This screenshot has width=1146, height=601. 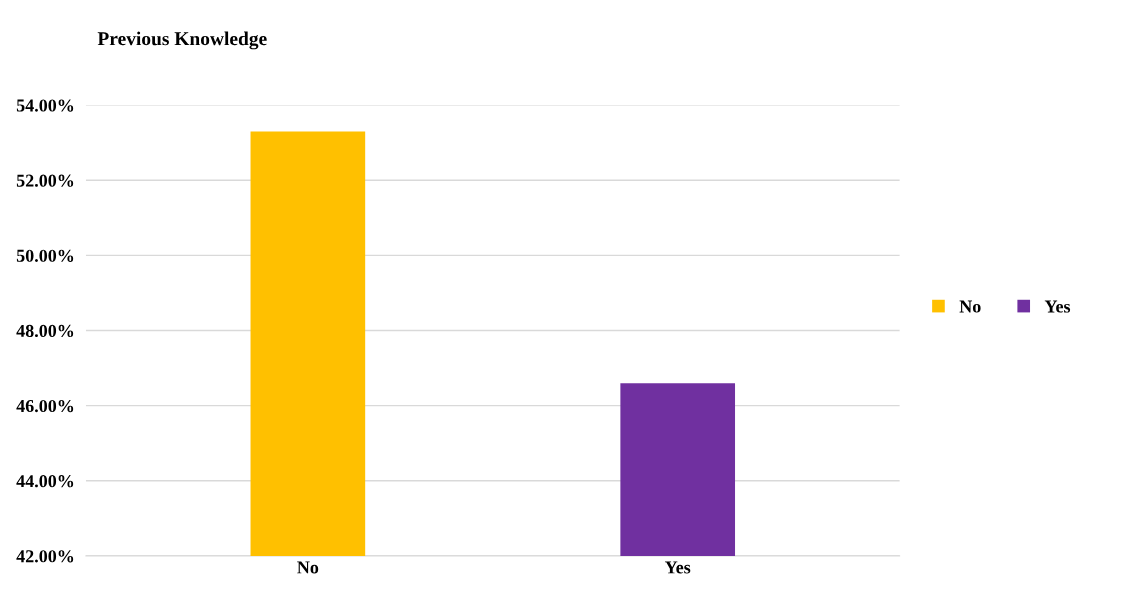 What do you see at coordinates (970, 306) in the screenshot?
I see `legend-label: No` at bounding box center [970, 306].